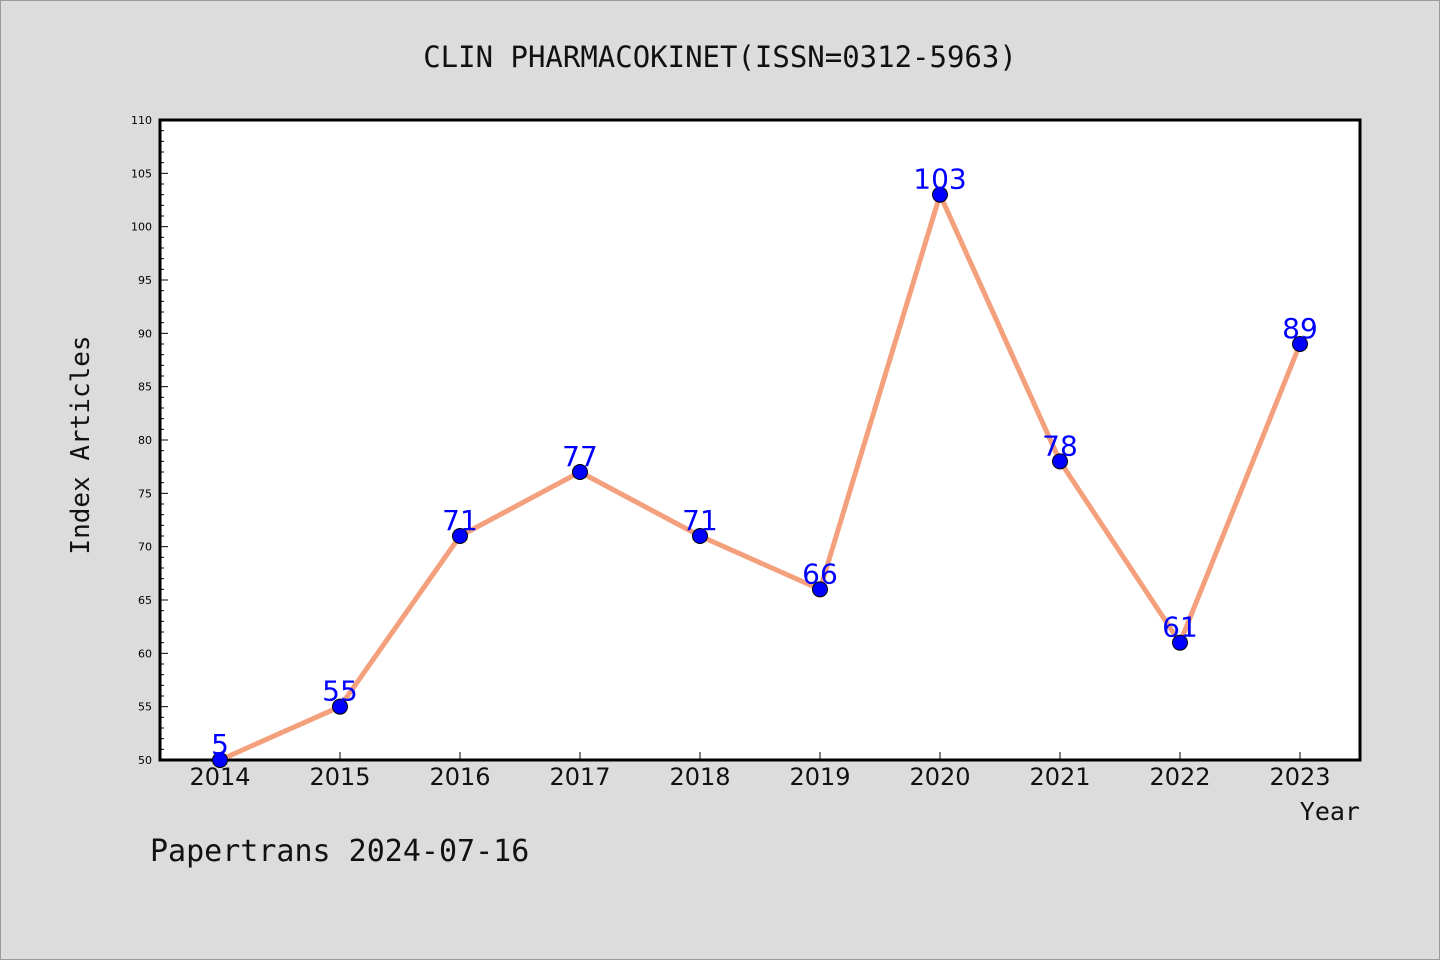 The width and height of the screenshot is (1440, 960). What do you see at coordinates (145, 653) in the screenshot?
I see `y-tick-label: 60` at bounding box center [145, 653].